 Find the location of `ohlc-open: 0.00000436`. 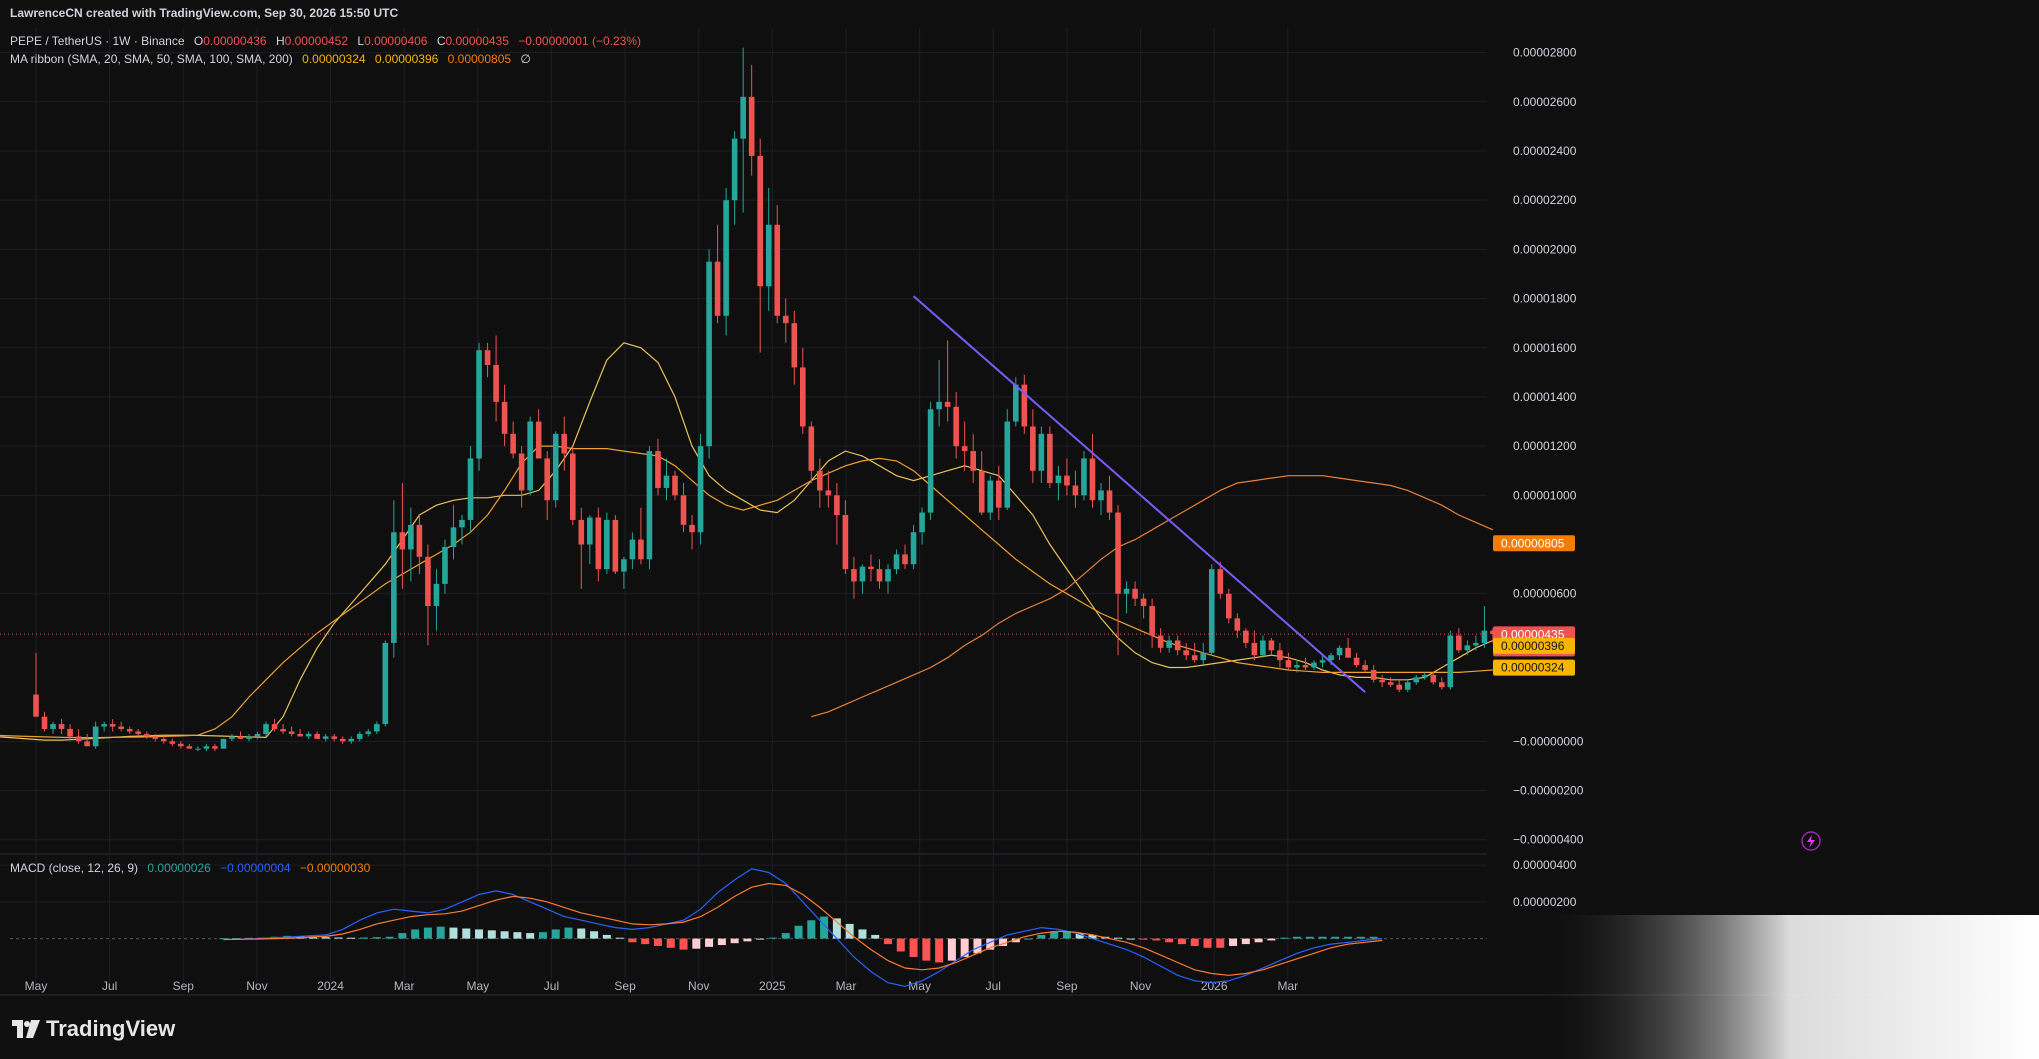

ohlc-open: 0.00000436 is located at coordinates (235, 41).